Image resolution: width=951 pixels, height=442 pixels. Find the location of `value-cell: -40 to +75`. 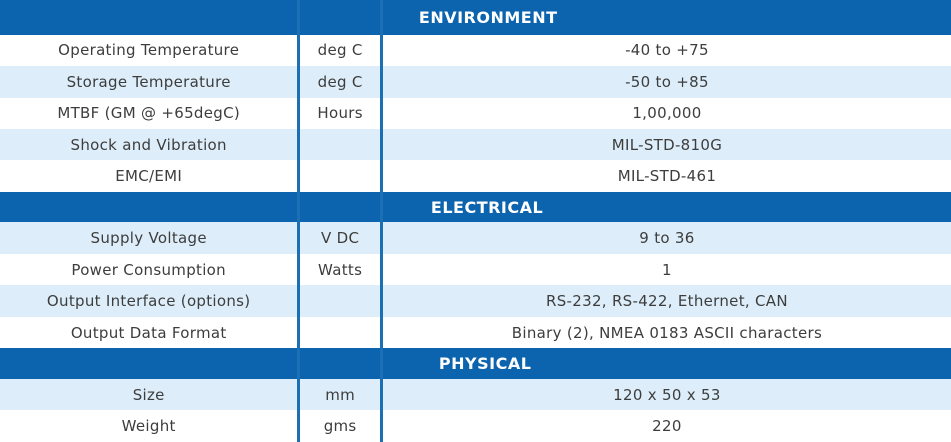

value-cell: -40 to +75 is located at coordinates (666, 50).